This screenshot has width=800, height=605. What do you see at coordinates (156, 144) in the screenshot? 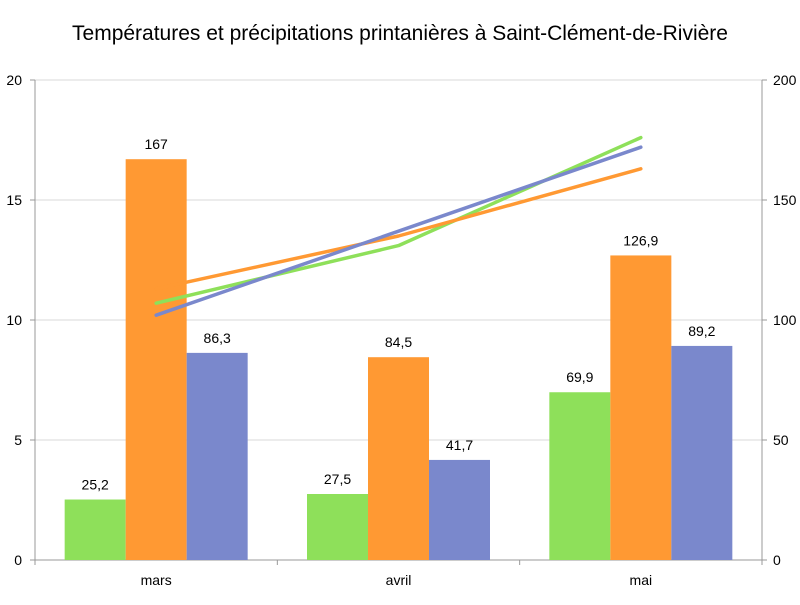
I see `bar-value-label: 167` at bounding box center [156, 144].